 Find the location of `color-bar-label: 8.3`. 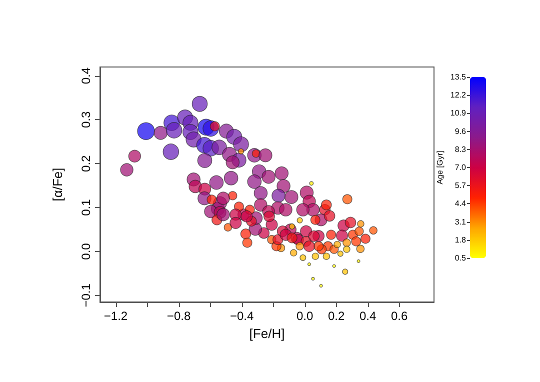

color-bar-label: 8.3 is located at coordinates (460, 149).